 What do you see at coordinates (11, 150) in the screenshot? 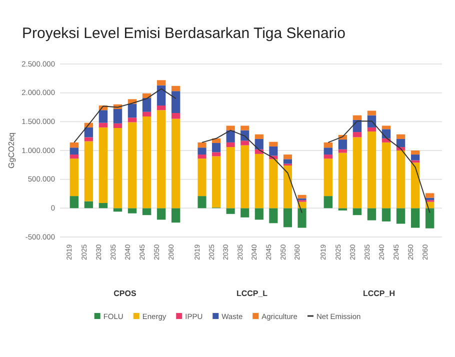
I see `y-axis-title: GgCO2eq` at bounding box center [11, 150].